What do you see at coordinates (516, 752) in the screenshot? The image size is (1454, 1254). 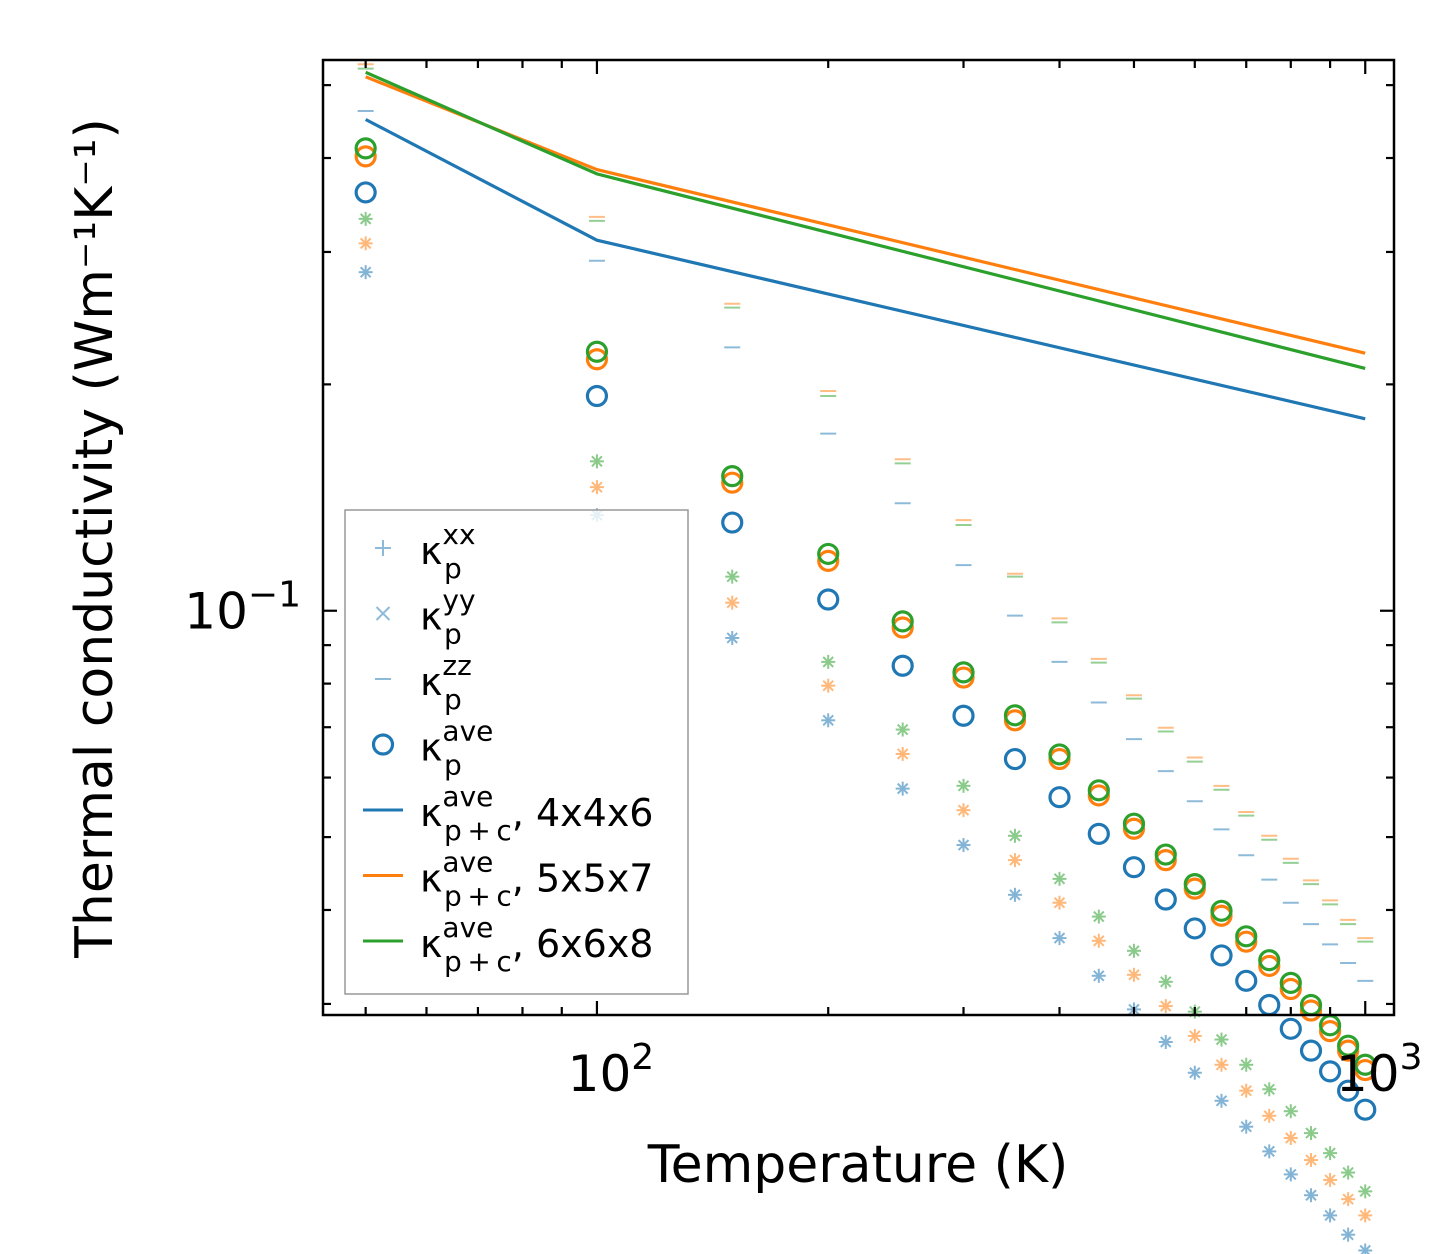 I see `legend-box` at bounding box center [516, 752].